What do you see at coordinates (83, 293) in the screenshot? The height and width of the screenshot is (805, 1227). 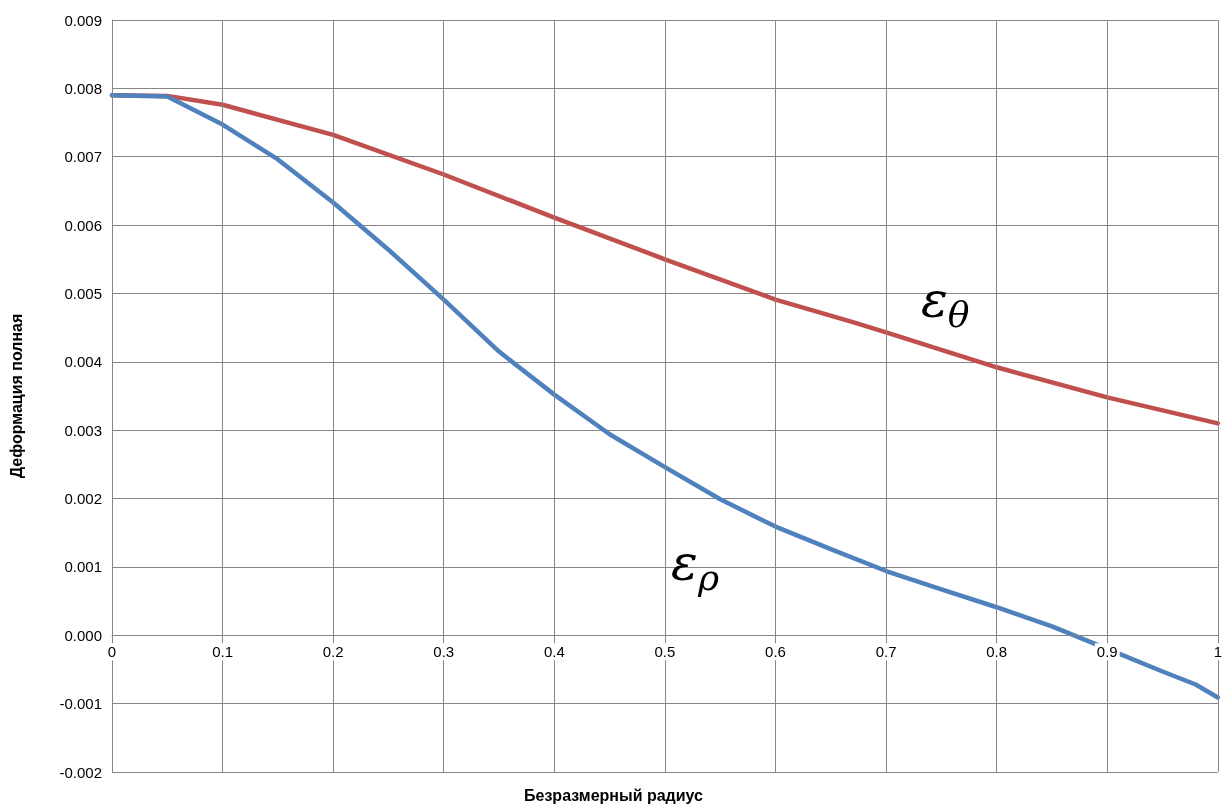 I see `y-tick-label: 0.005` at bounding box center [83, 293].